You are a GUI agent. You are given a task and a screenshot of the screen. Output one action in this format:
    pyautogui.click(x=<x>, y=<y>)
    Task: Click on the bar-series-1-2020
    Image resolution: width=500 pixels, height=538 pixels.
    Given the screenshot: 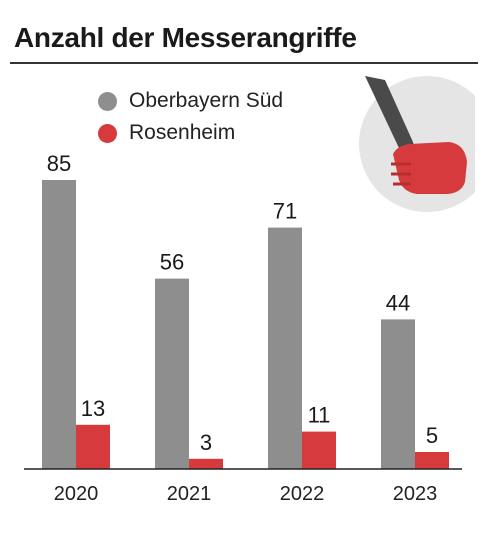 What is the action you would take?
    pyautogui.click(x=59, y=324)
    